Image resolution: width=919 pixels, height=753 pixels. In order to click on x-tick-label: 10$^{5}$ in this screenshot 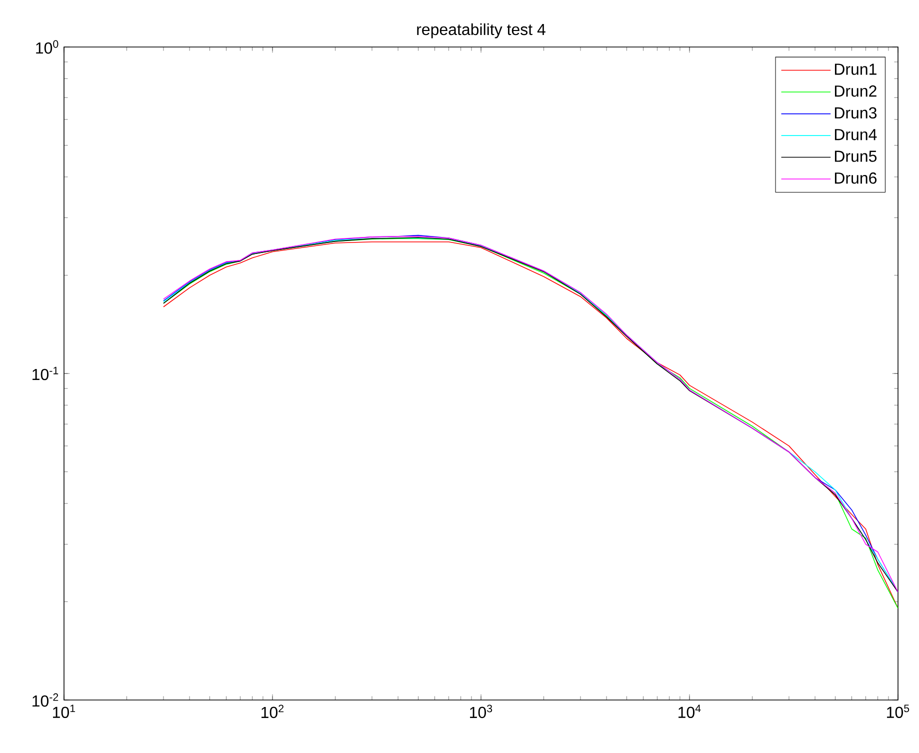, I will do `click(898, 711)`.